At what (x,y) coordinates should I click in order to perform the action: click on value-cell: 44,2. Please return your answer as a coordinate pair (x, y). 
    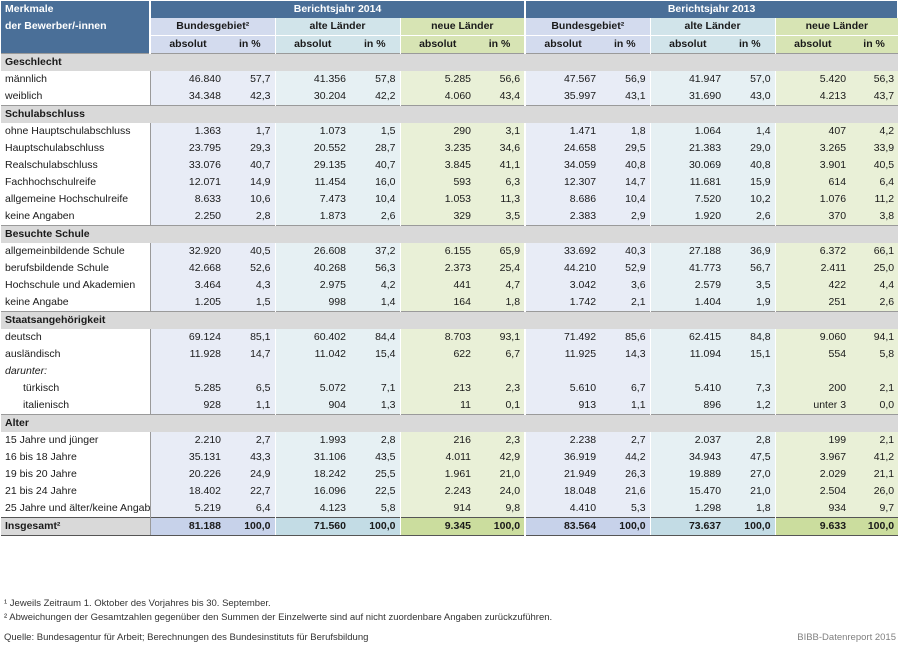
    Looking at the image, I should click on (625, 457).